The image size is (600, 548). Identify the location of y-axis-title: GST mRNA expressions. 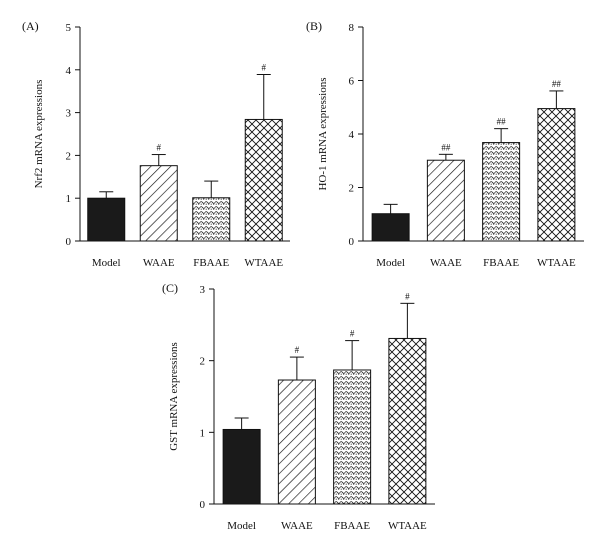
(174, 396).